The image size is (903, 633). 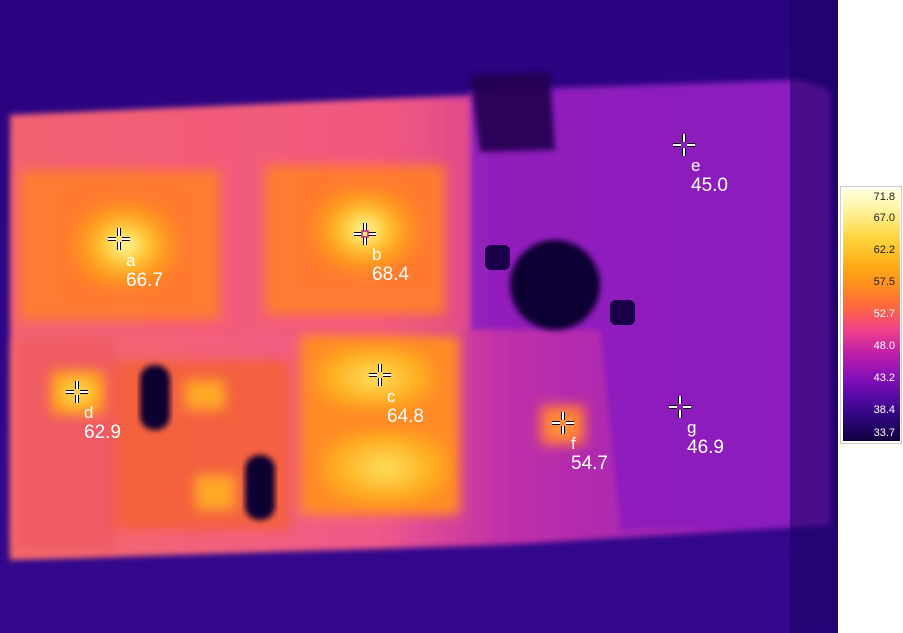 I want to click on marker-g-label: g 46.9, so click(x=705, y=438).